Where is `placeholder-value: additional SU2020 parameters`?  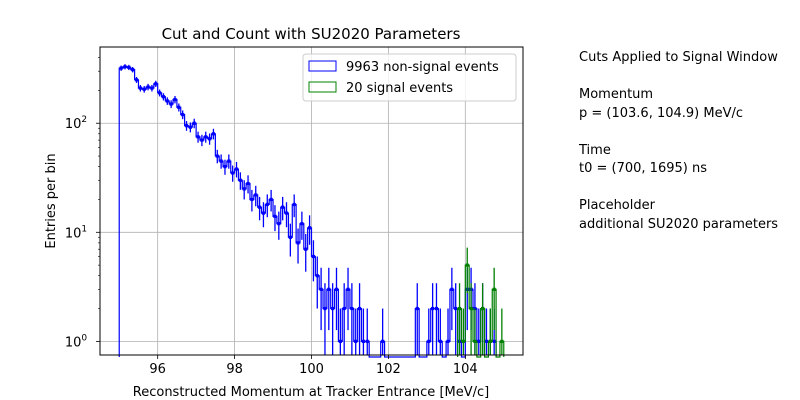
placeholder-value: additional SU2020 parameters is located at coordinates (679, 224).